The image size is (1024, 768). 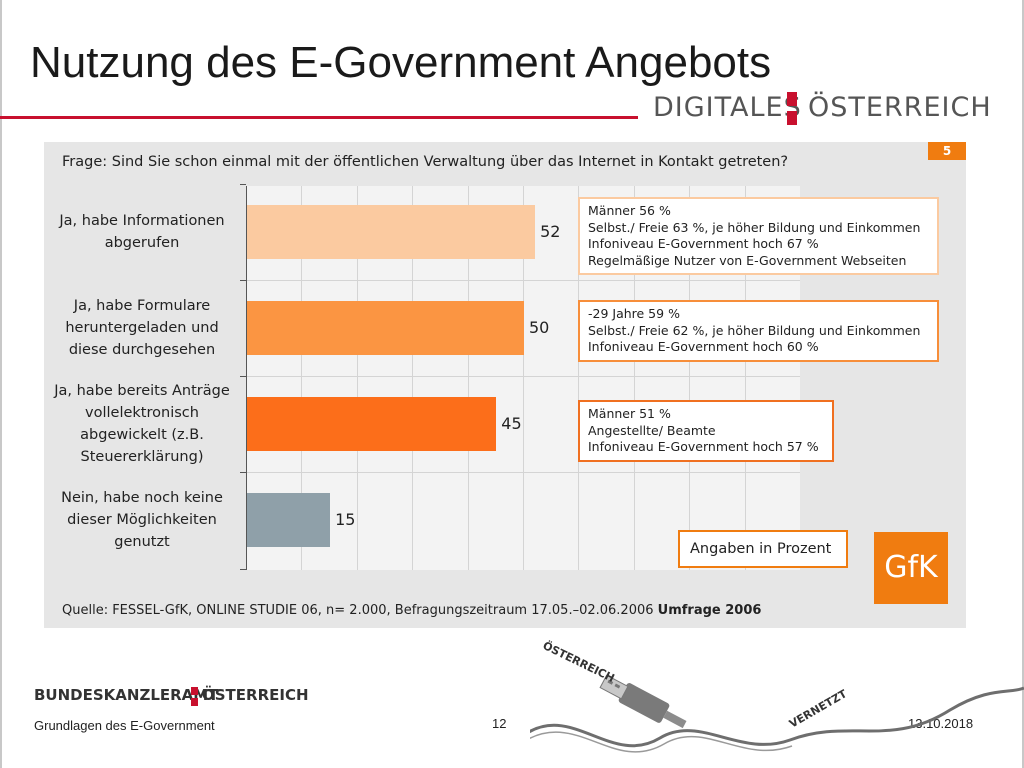 I want to click on logo-red-square-top, so click(x=194, y=691).